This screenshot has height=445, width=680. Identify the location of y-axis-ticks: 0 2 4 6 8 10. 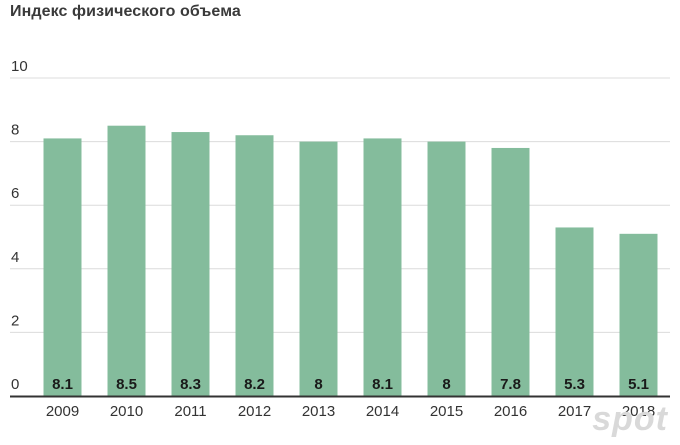
(19, 225).